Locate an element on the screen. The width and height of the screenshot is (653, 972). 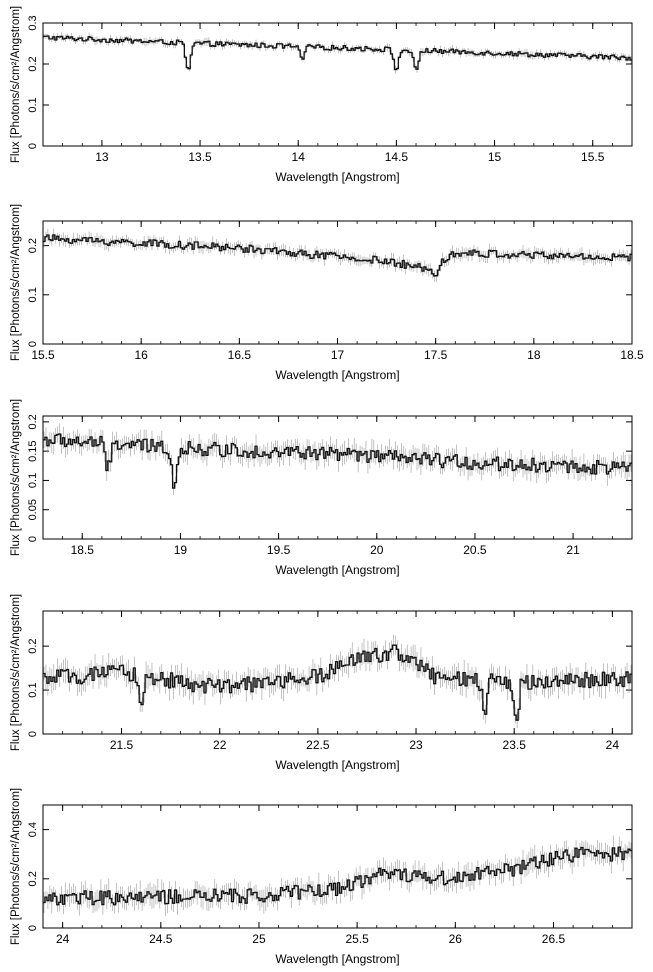
x-tick-label: 16 is located at coordinates (141, 355).